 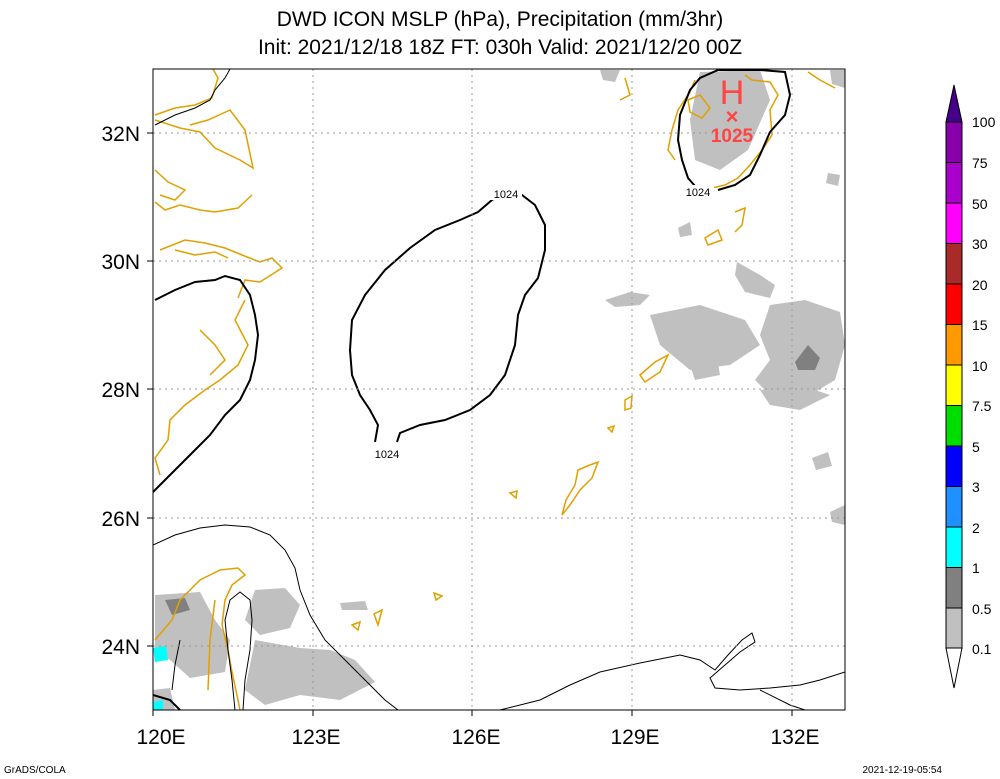 What do you see at coordinates (315, 737) in the screenshot?
I see `x-tick-label: 123E` at bounding box center [315, 737].